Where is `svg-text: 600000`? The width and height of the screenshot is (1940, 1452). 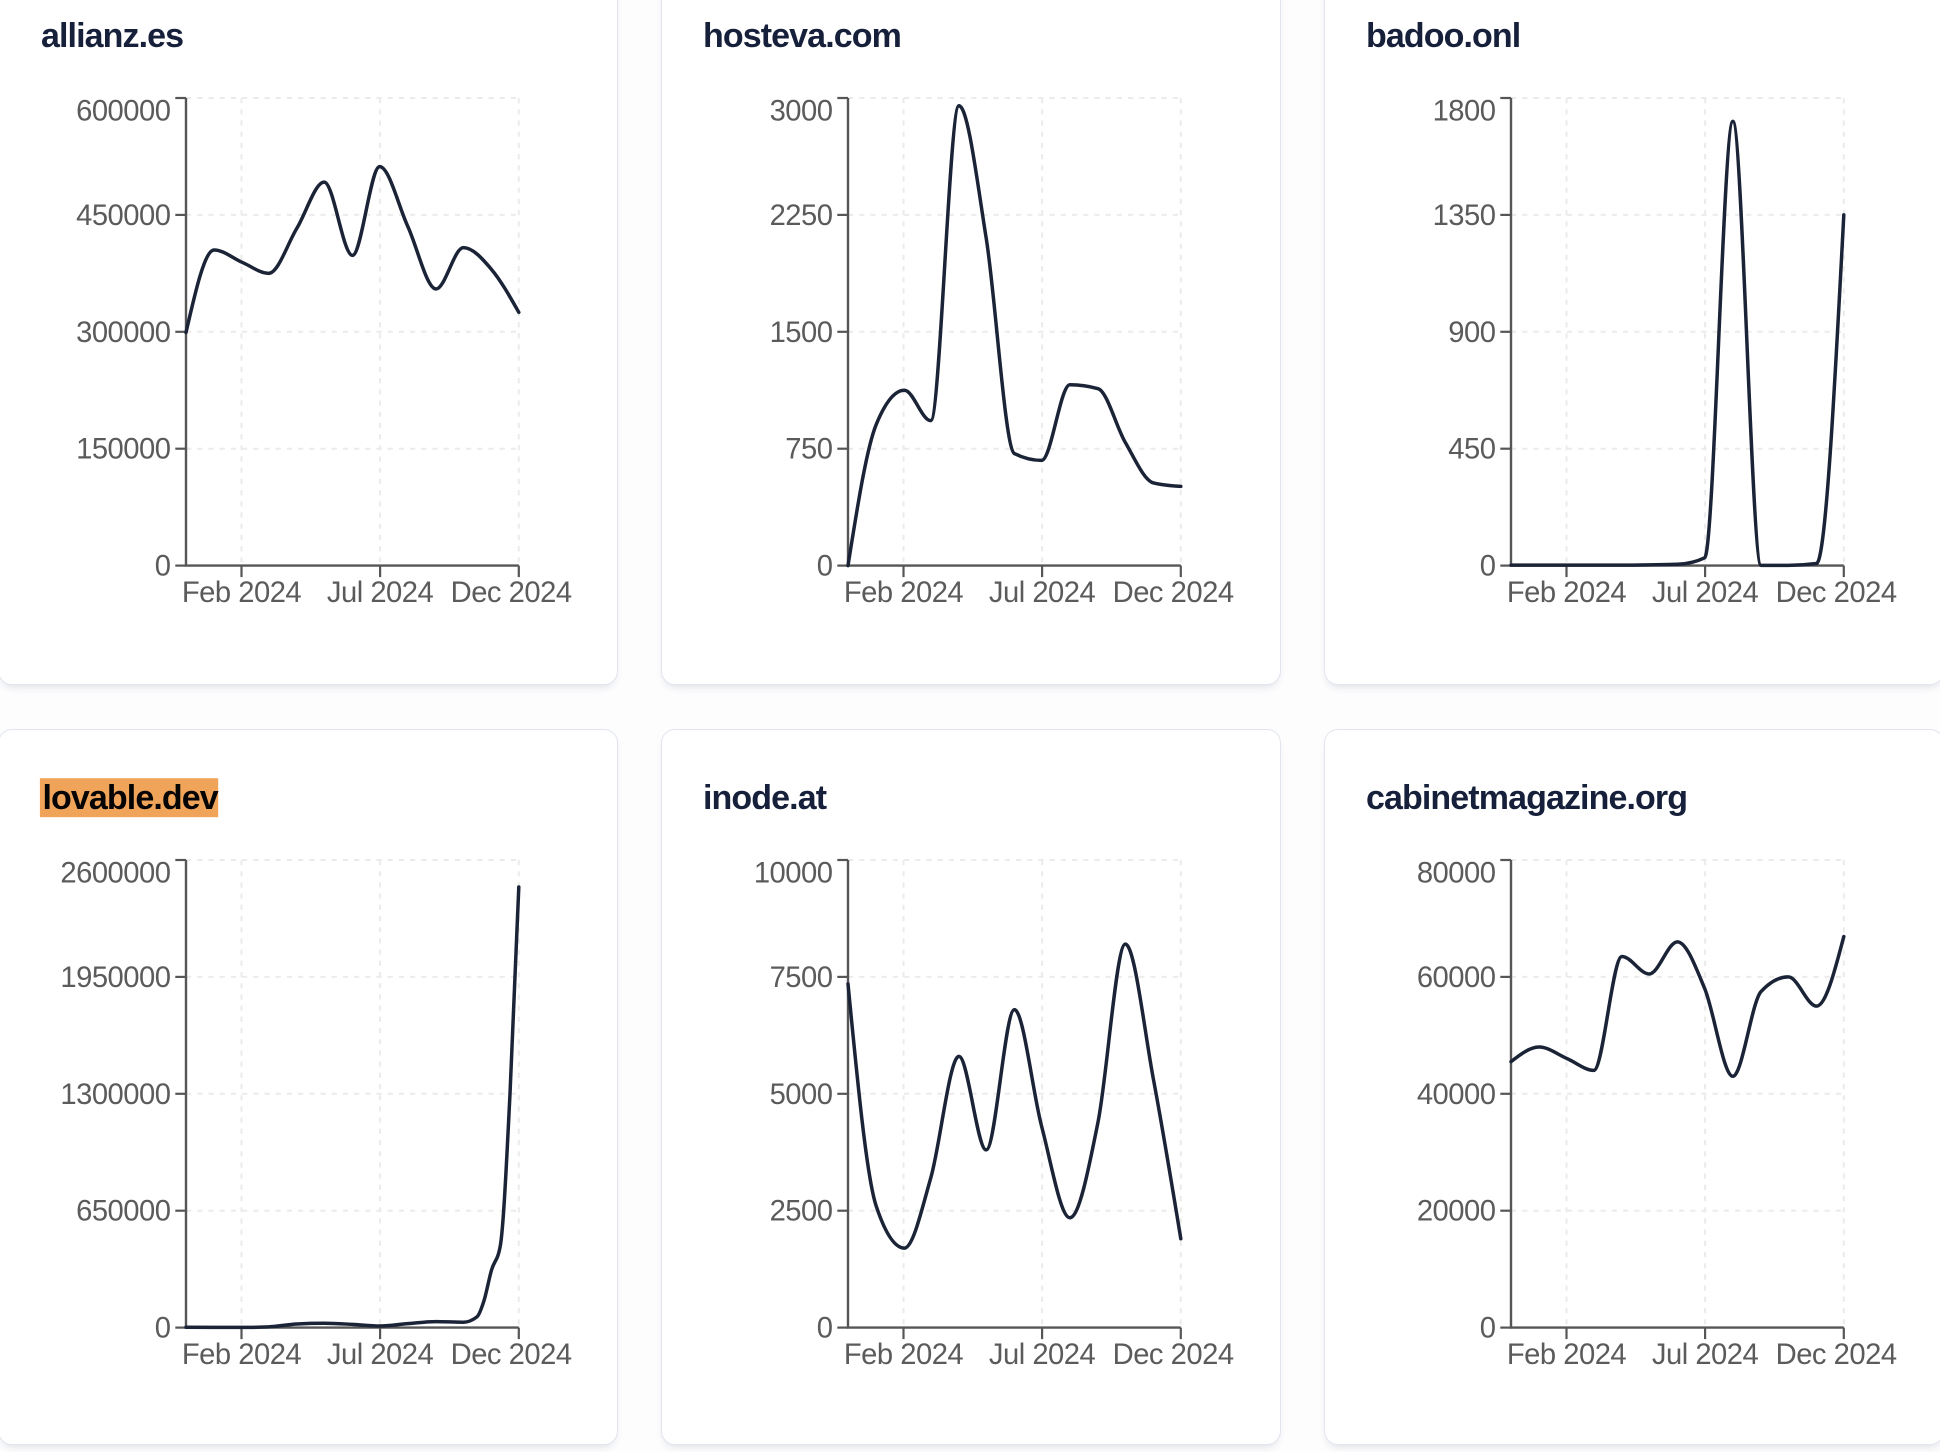
svg-text: 600000 is located at coordinates (123, 111).